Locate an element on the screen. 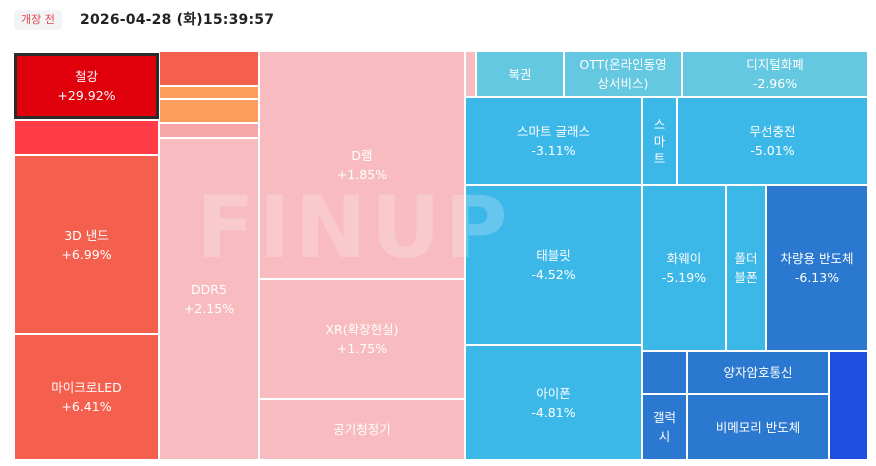 The height and width of the screenshot is (466, 876). tile-change: -3.11% is located at coordinates (553, 150).